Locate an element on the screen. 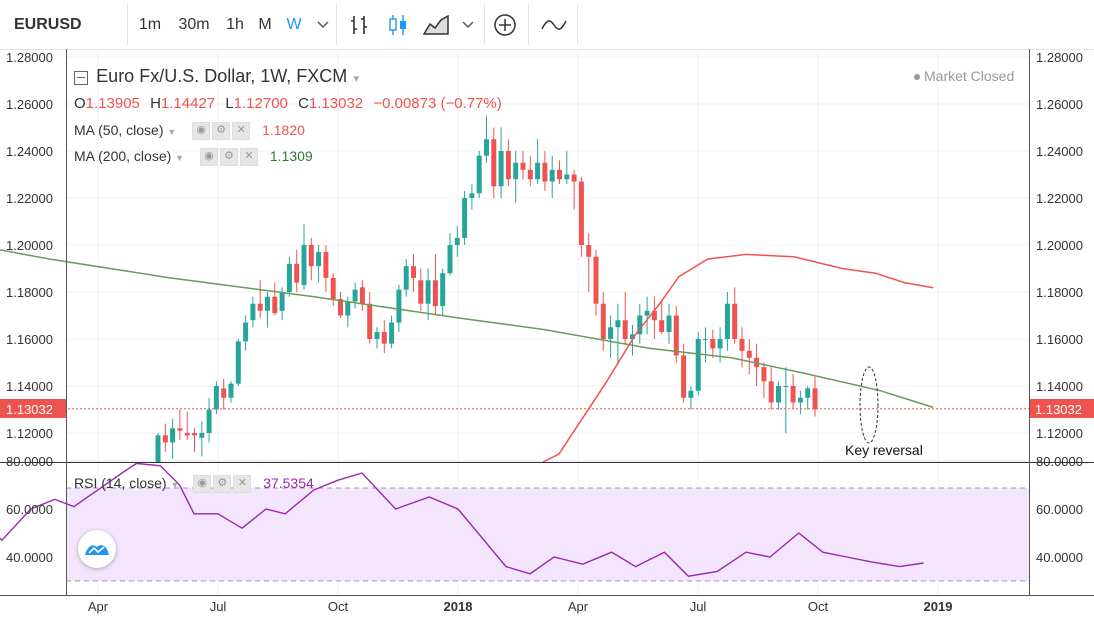 Image resolution: width=1094 pixels, height=622 pixels. ma200-remove-icon: ✕ is located at coordinates (248, 157).